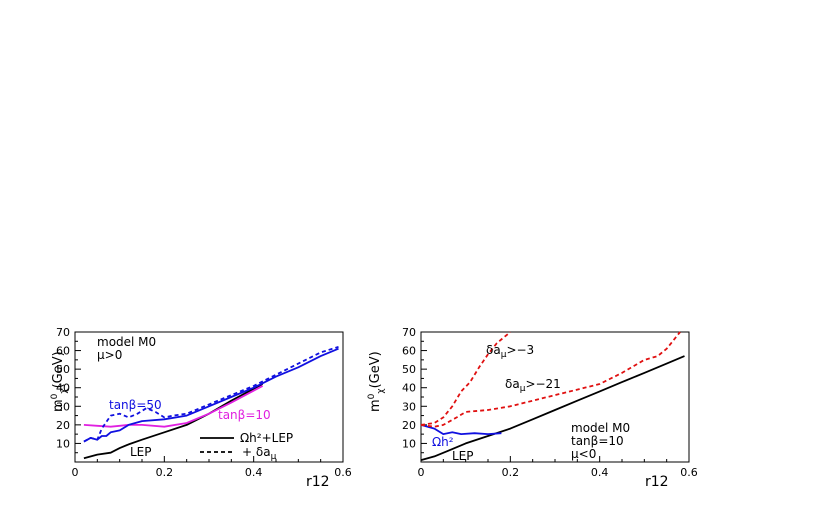 This screenshot has width=817, height=518. I want to click on y-axis-label-right: m0χ(GeV), so click(376, 381).